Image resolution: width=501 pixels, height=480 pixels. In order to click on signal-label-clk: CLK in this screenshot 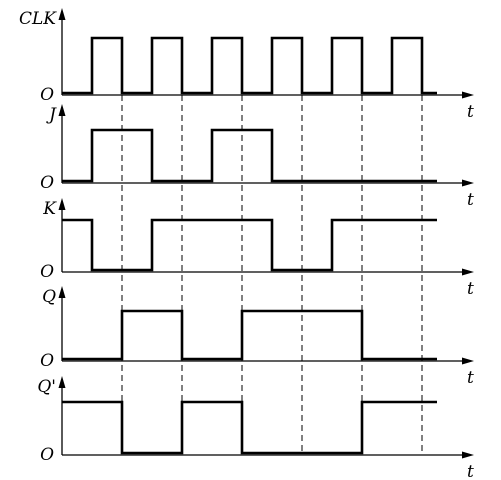, I will do `click(38, 19)`.